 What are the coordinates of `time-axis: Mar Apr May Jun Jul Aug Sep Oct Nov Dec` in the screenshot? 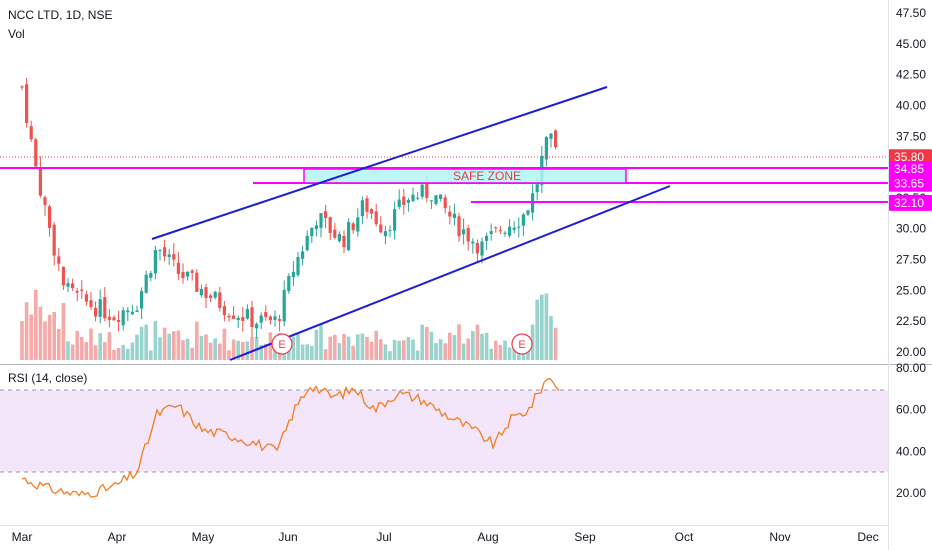 It's located at (445, 537).